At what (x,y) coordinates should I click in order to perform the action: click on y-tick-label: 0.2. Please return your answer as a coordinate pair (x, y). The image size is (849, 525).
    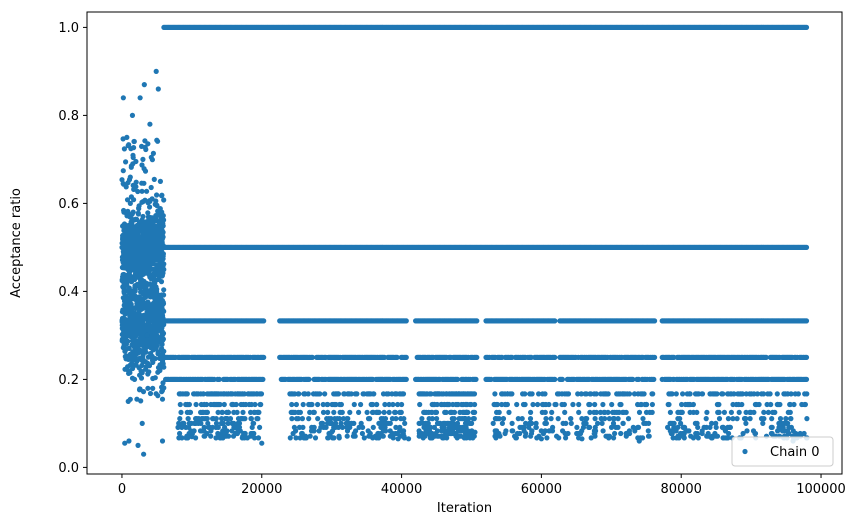
    Looking at the image, I should click on (68, 380).